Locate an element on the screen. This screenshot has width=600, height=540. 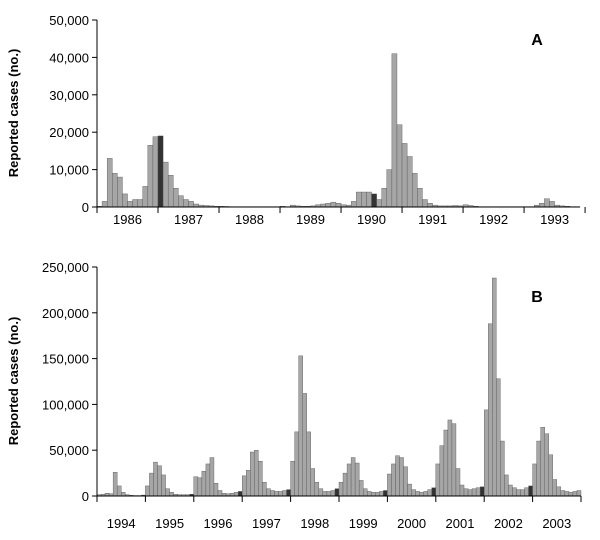
y-tick-label: 150,000 is located at coordinates (65, 359).